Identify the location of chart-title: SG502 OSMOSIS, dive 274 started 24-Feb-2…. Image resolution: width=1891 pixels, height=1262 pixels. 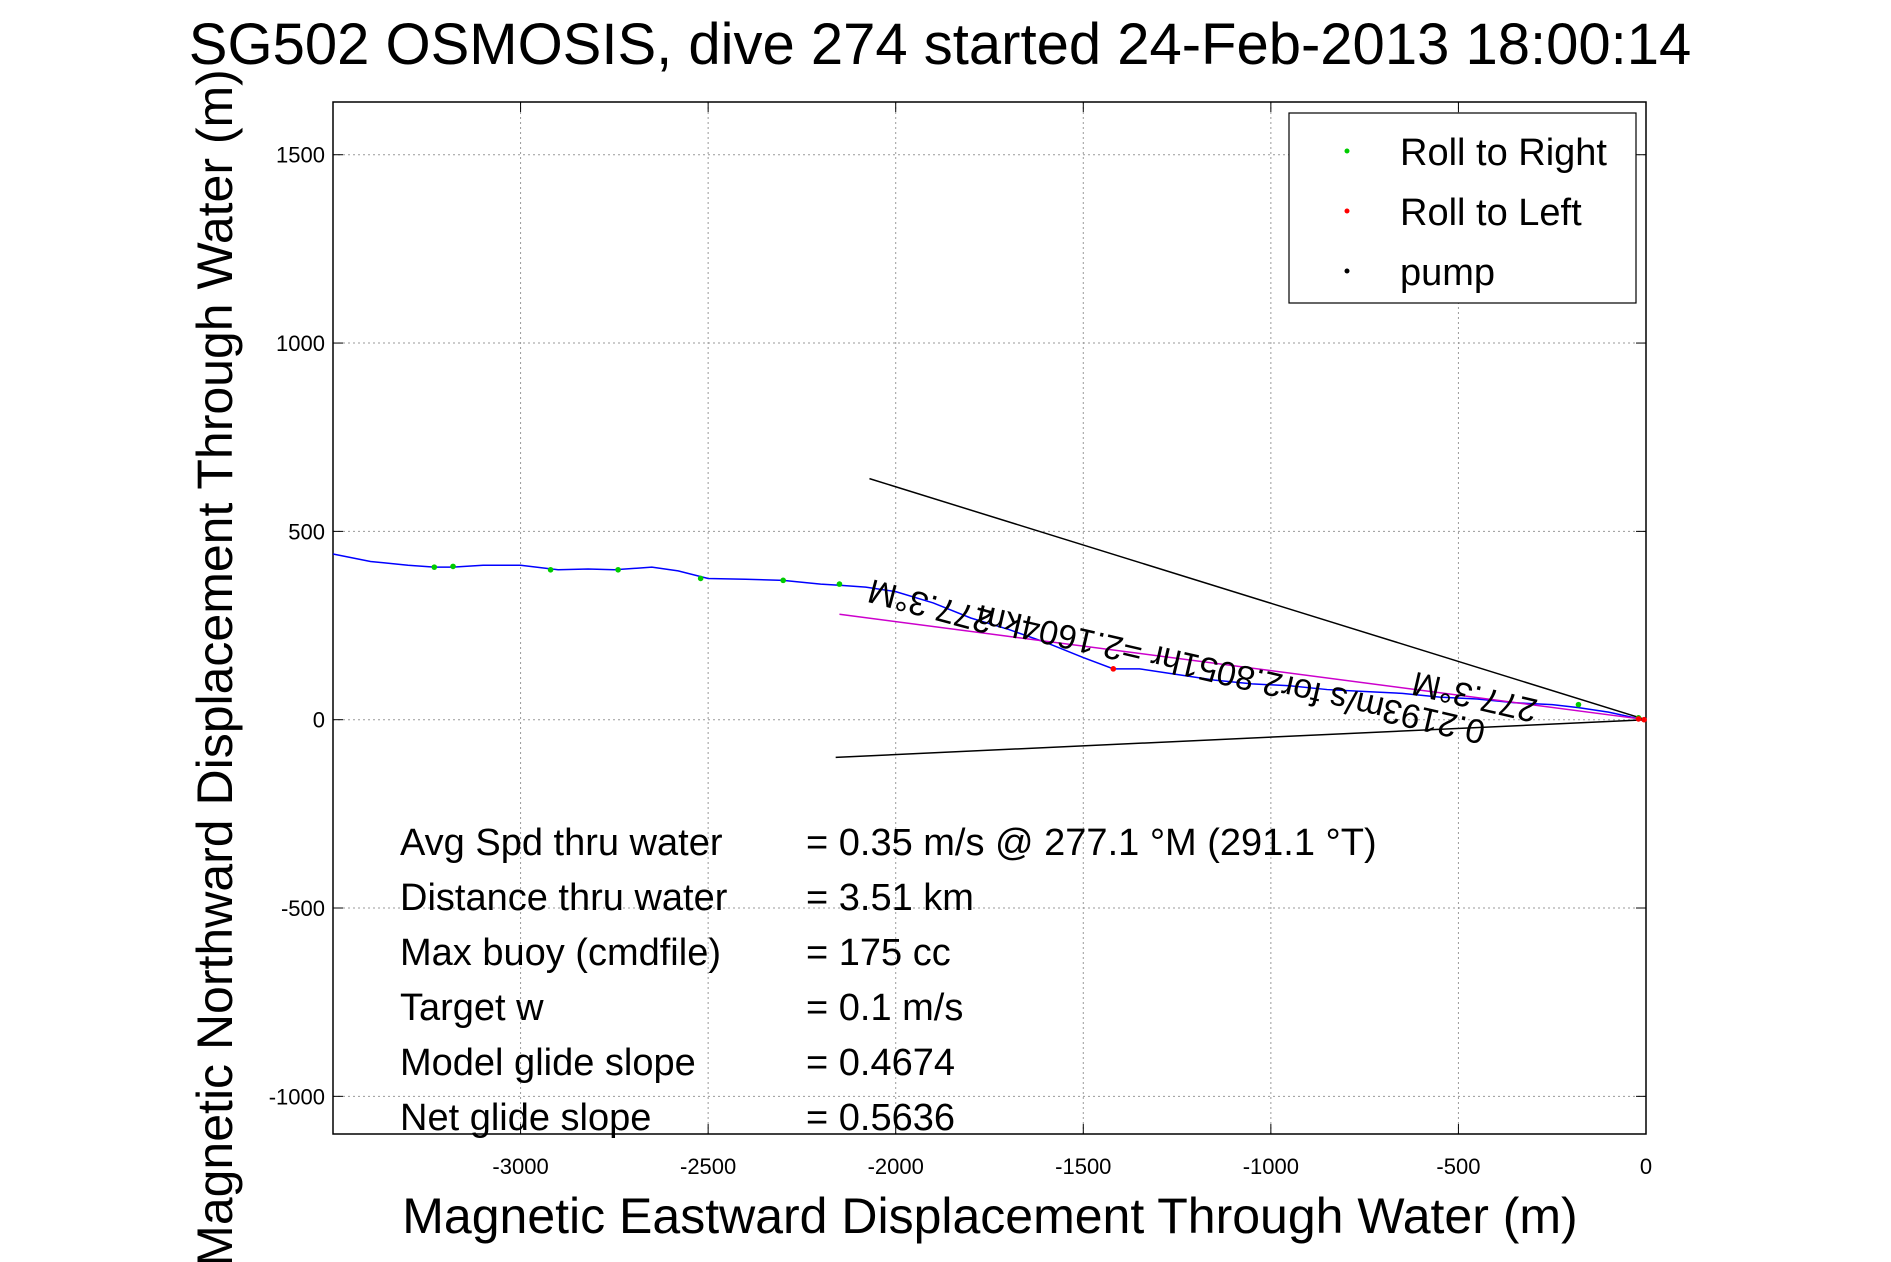
(940, 44).